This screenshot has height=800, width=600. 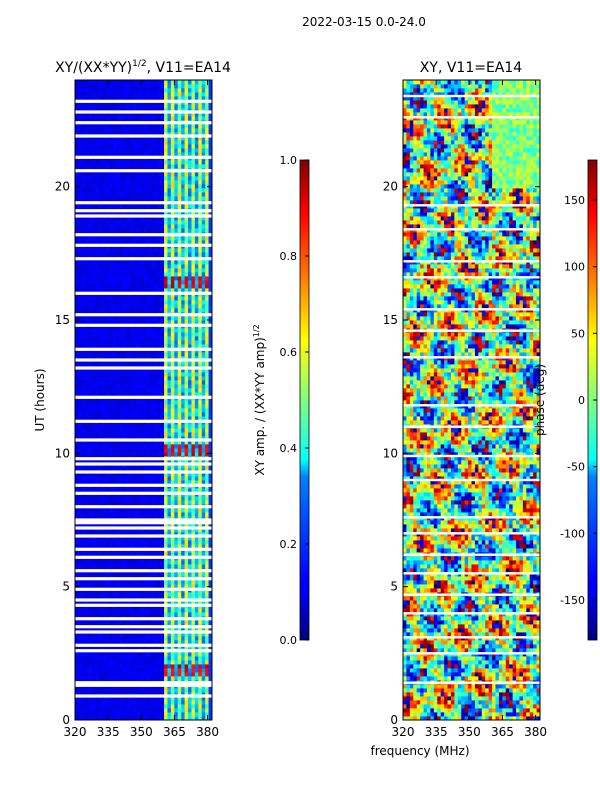 I want to click on left-title-main: XY/(XX*YY), so click(x=93, y=68).